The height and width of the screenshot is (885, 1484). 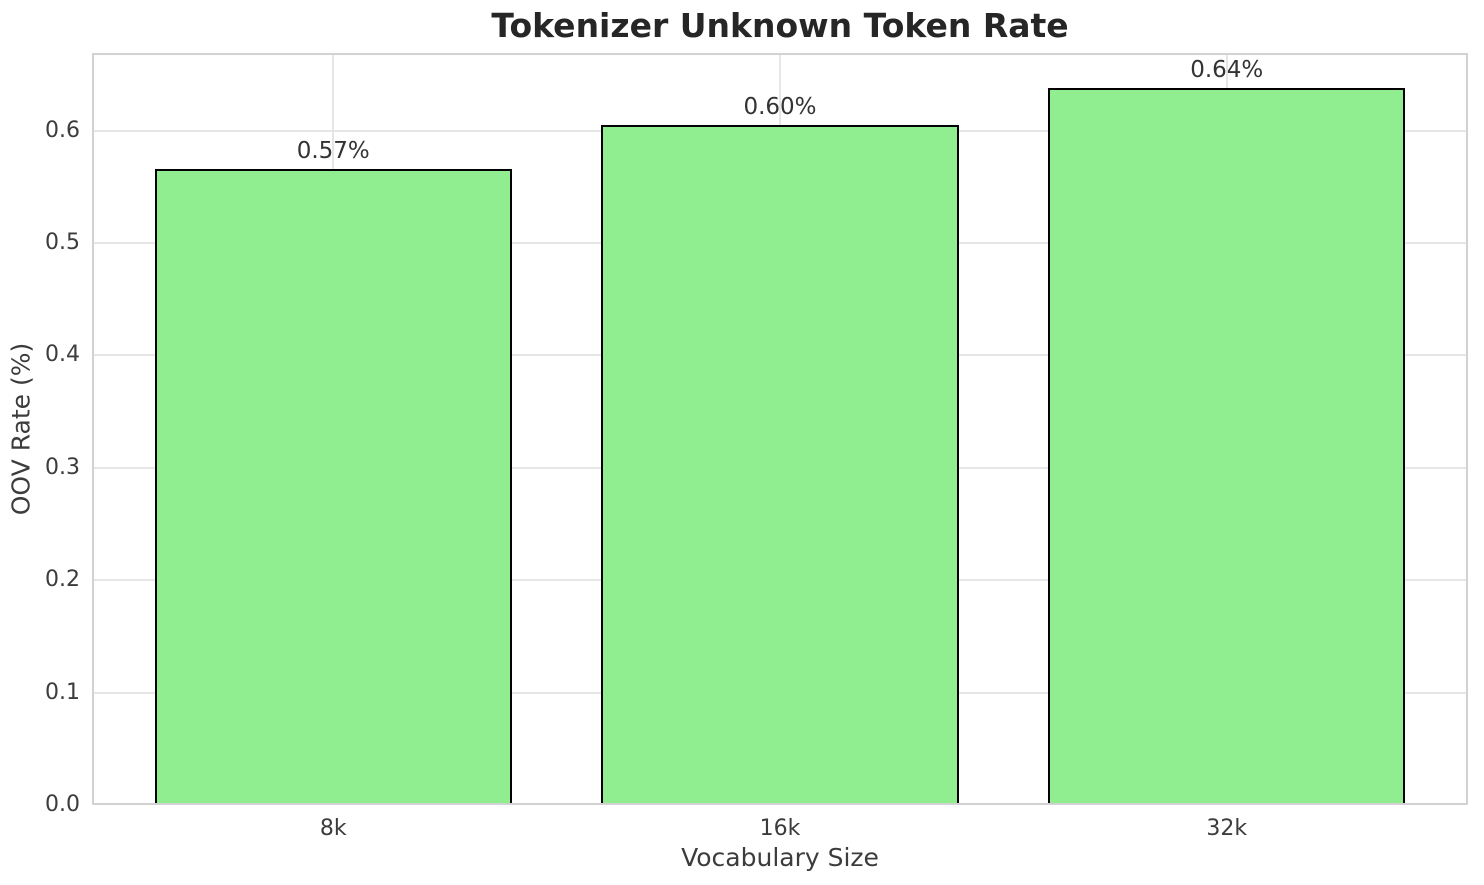 What do you see at coordinates (62, 130) in the screenshot?
I see `y-tick-label: 0.6` at bounding box center [62, 130].